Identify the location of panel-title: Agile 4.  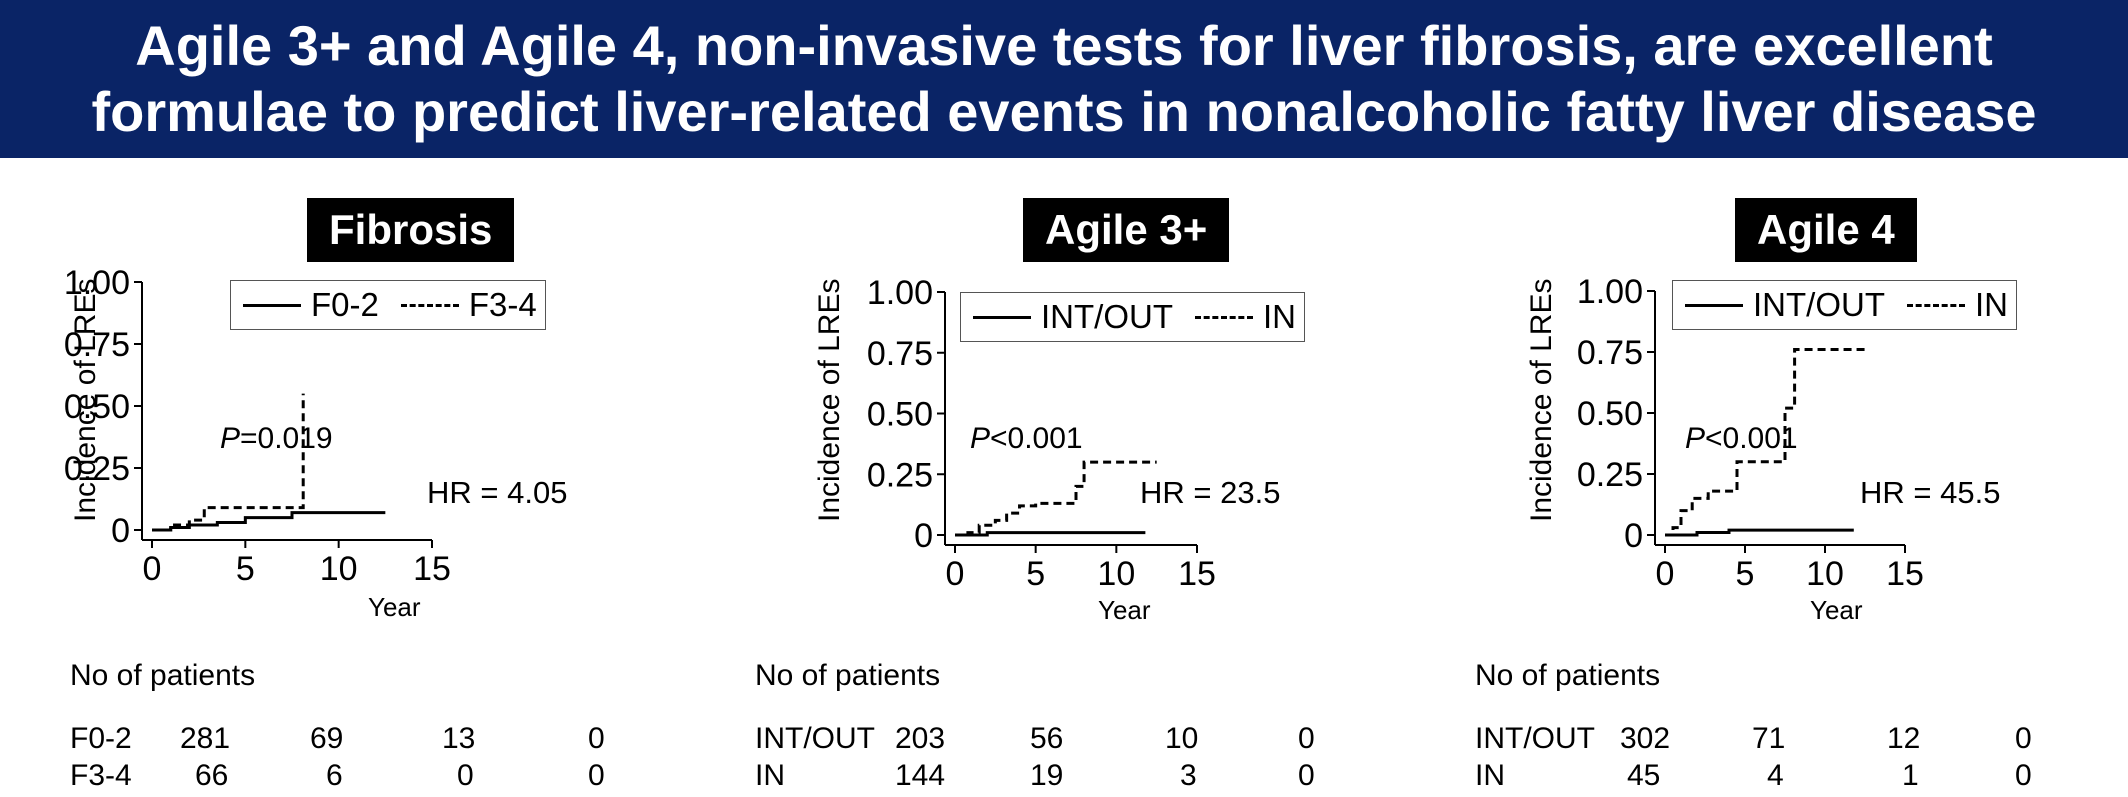
(1826, 230).